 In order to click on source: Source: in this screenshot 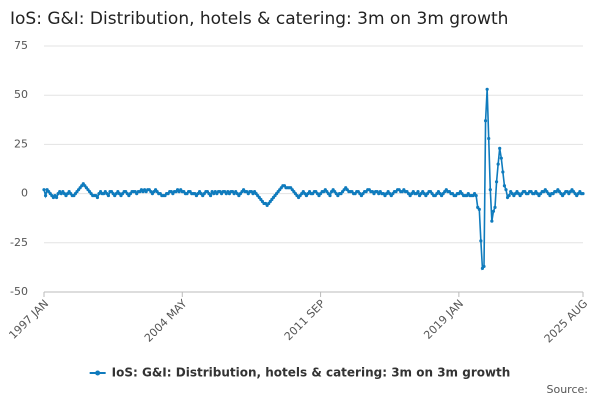, I will do `click(568, 389)`.